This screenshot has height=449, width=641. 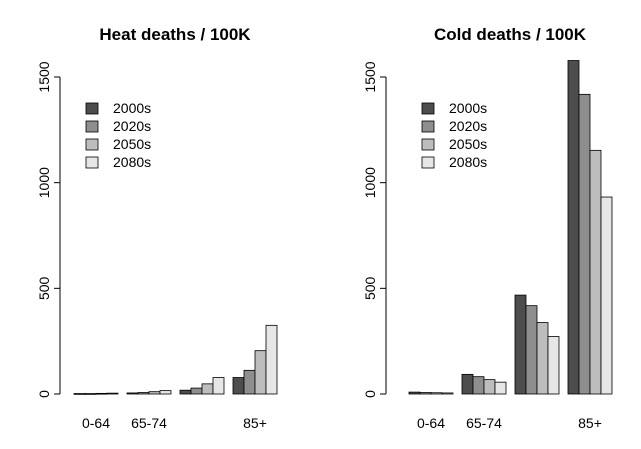 I want to click on bar-group, so click(x=175, y=359).